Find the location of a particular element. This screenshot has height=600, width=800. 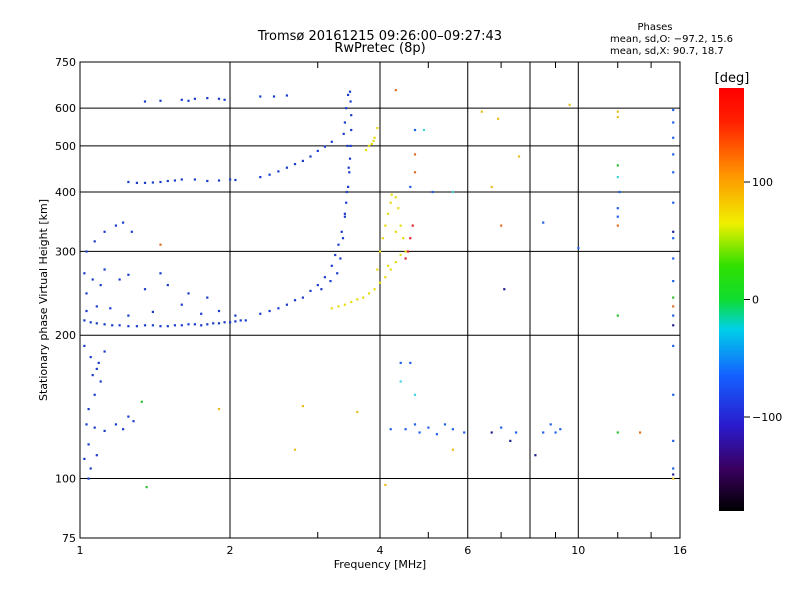

y-tick-labels: 75 100 200 300 400 500 600 750 is located at coordinates (65, 300).